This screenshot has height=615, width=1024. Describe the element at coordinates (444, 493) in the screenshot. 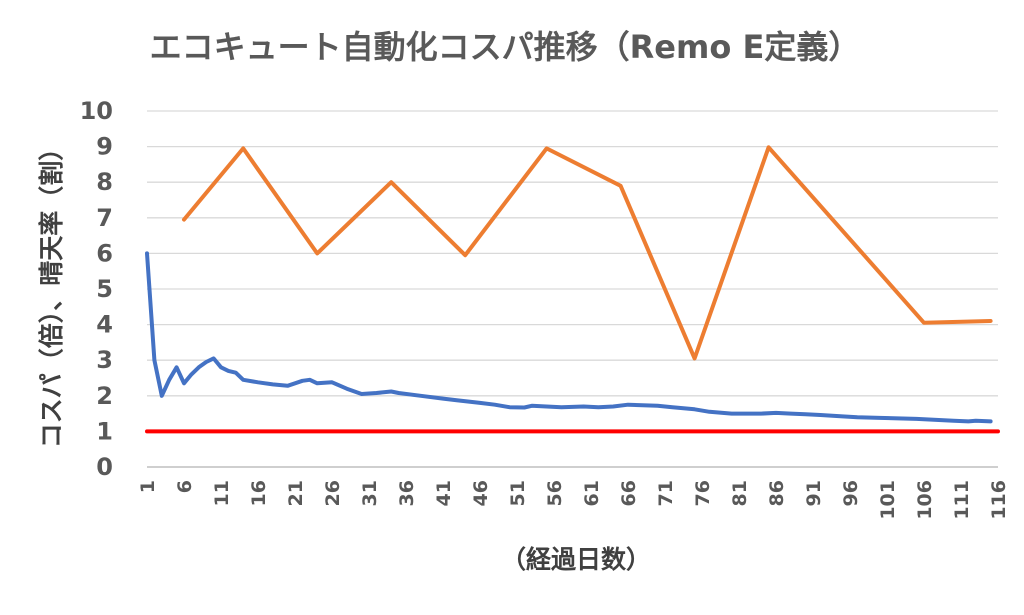

I see `x-tick-label: 41` at that location.